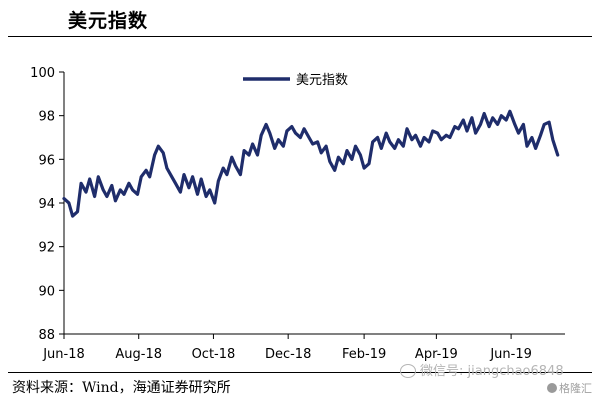  I want to click on watermark-text: 微信号: jiangchao6848, so click(492, 371).